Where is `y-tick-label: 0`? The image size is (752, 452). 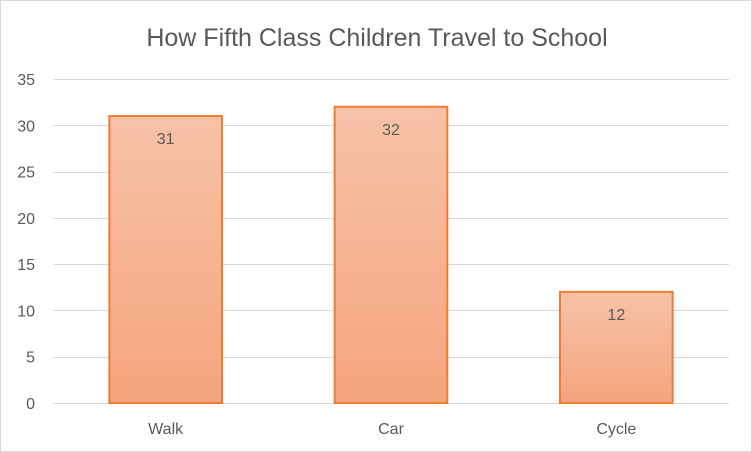 y-tick-label: 0 is located at coordinates (30, 404).